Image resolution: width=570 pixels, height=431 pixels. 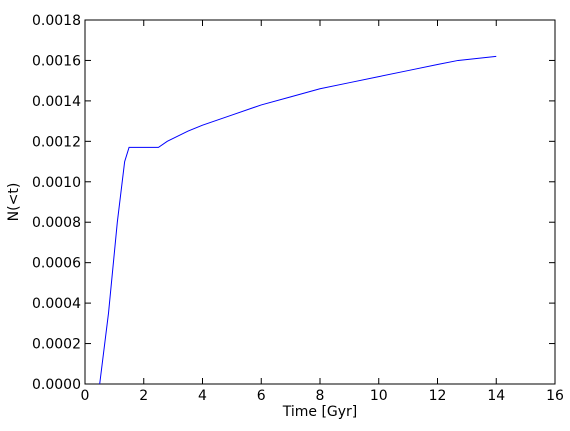 What do you see at coordinates (496, 396) in the screenshot?
I see `x-tick-label: 14` at bounding box center [496, 396].